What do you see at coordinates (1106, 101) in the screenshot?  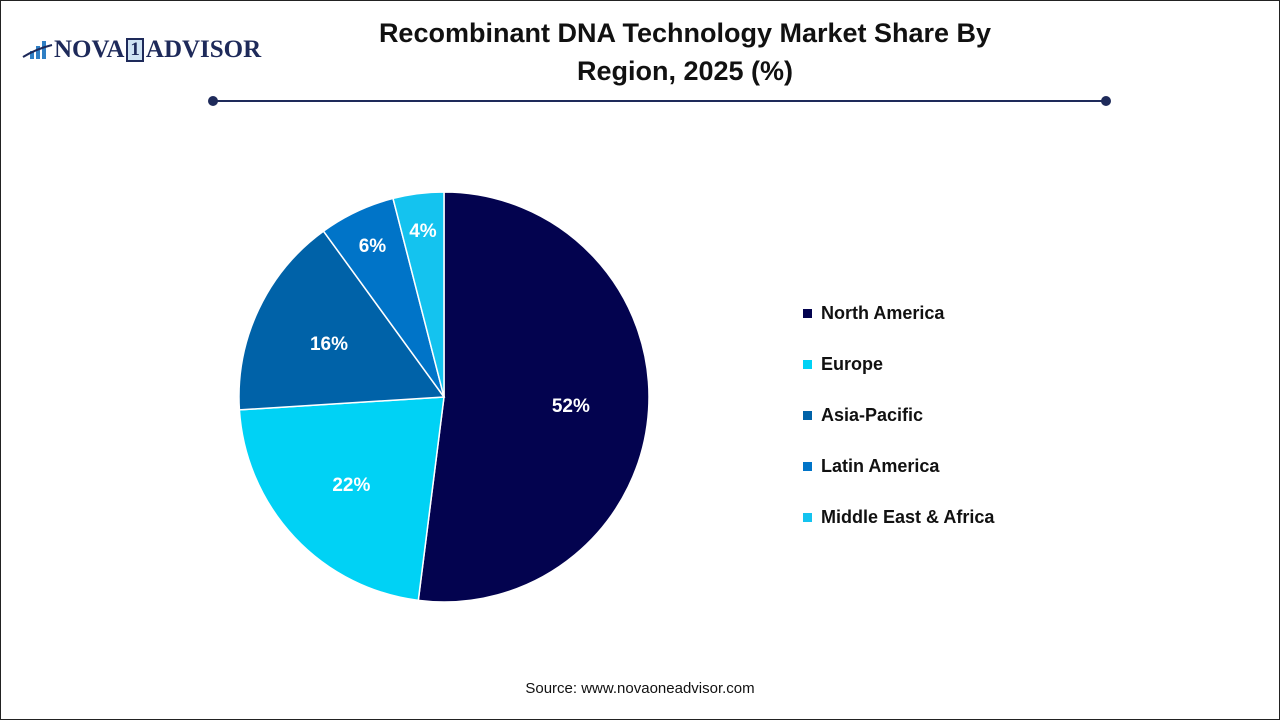 I see `divider-dot-right` at bounding box center [1106, 101].